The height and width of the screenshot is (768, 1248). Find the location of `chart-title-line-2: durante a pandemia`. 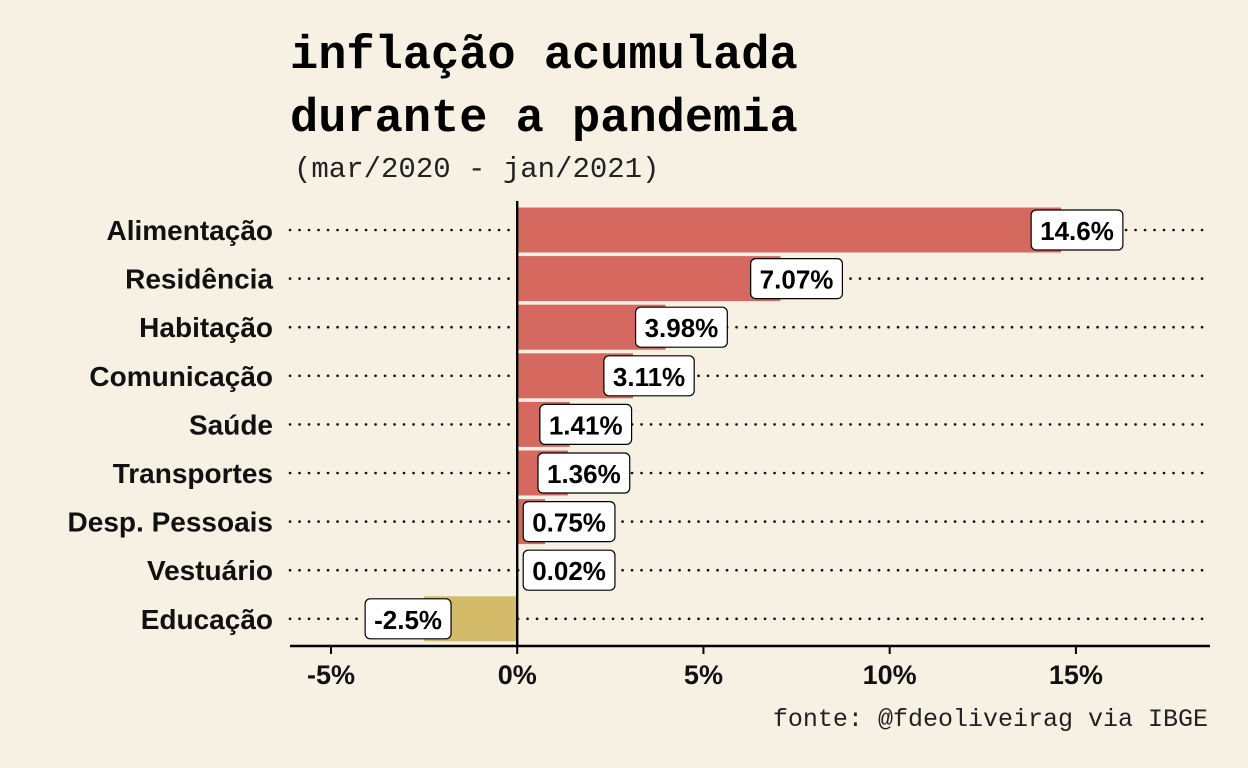

chart-title-line-2: durante a pandemia is located at coordinates (544, 119).